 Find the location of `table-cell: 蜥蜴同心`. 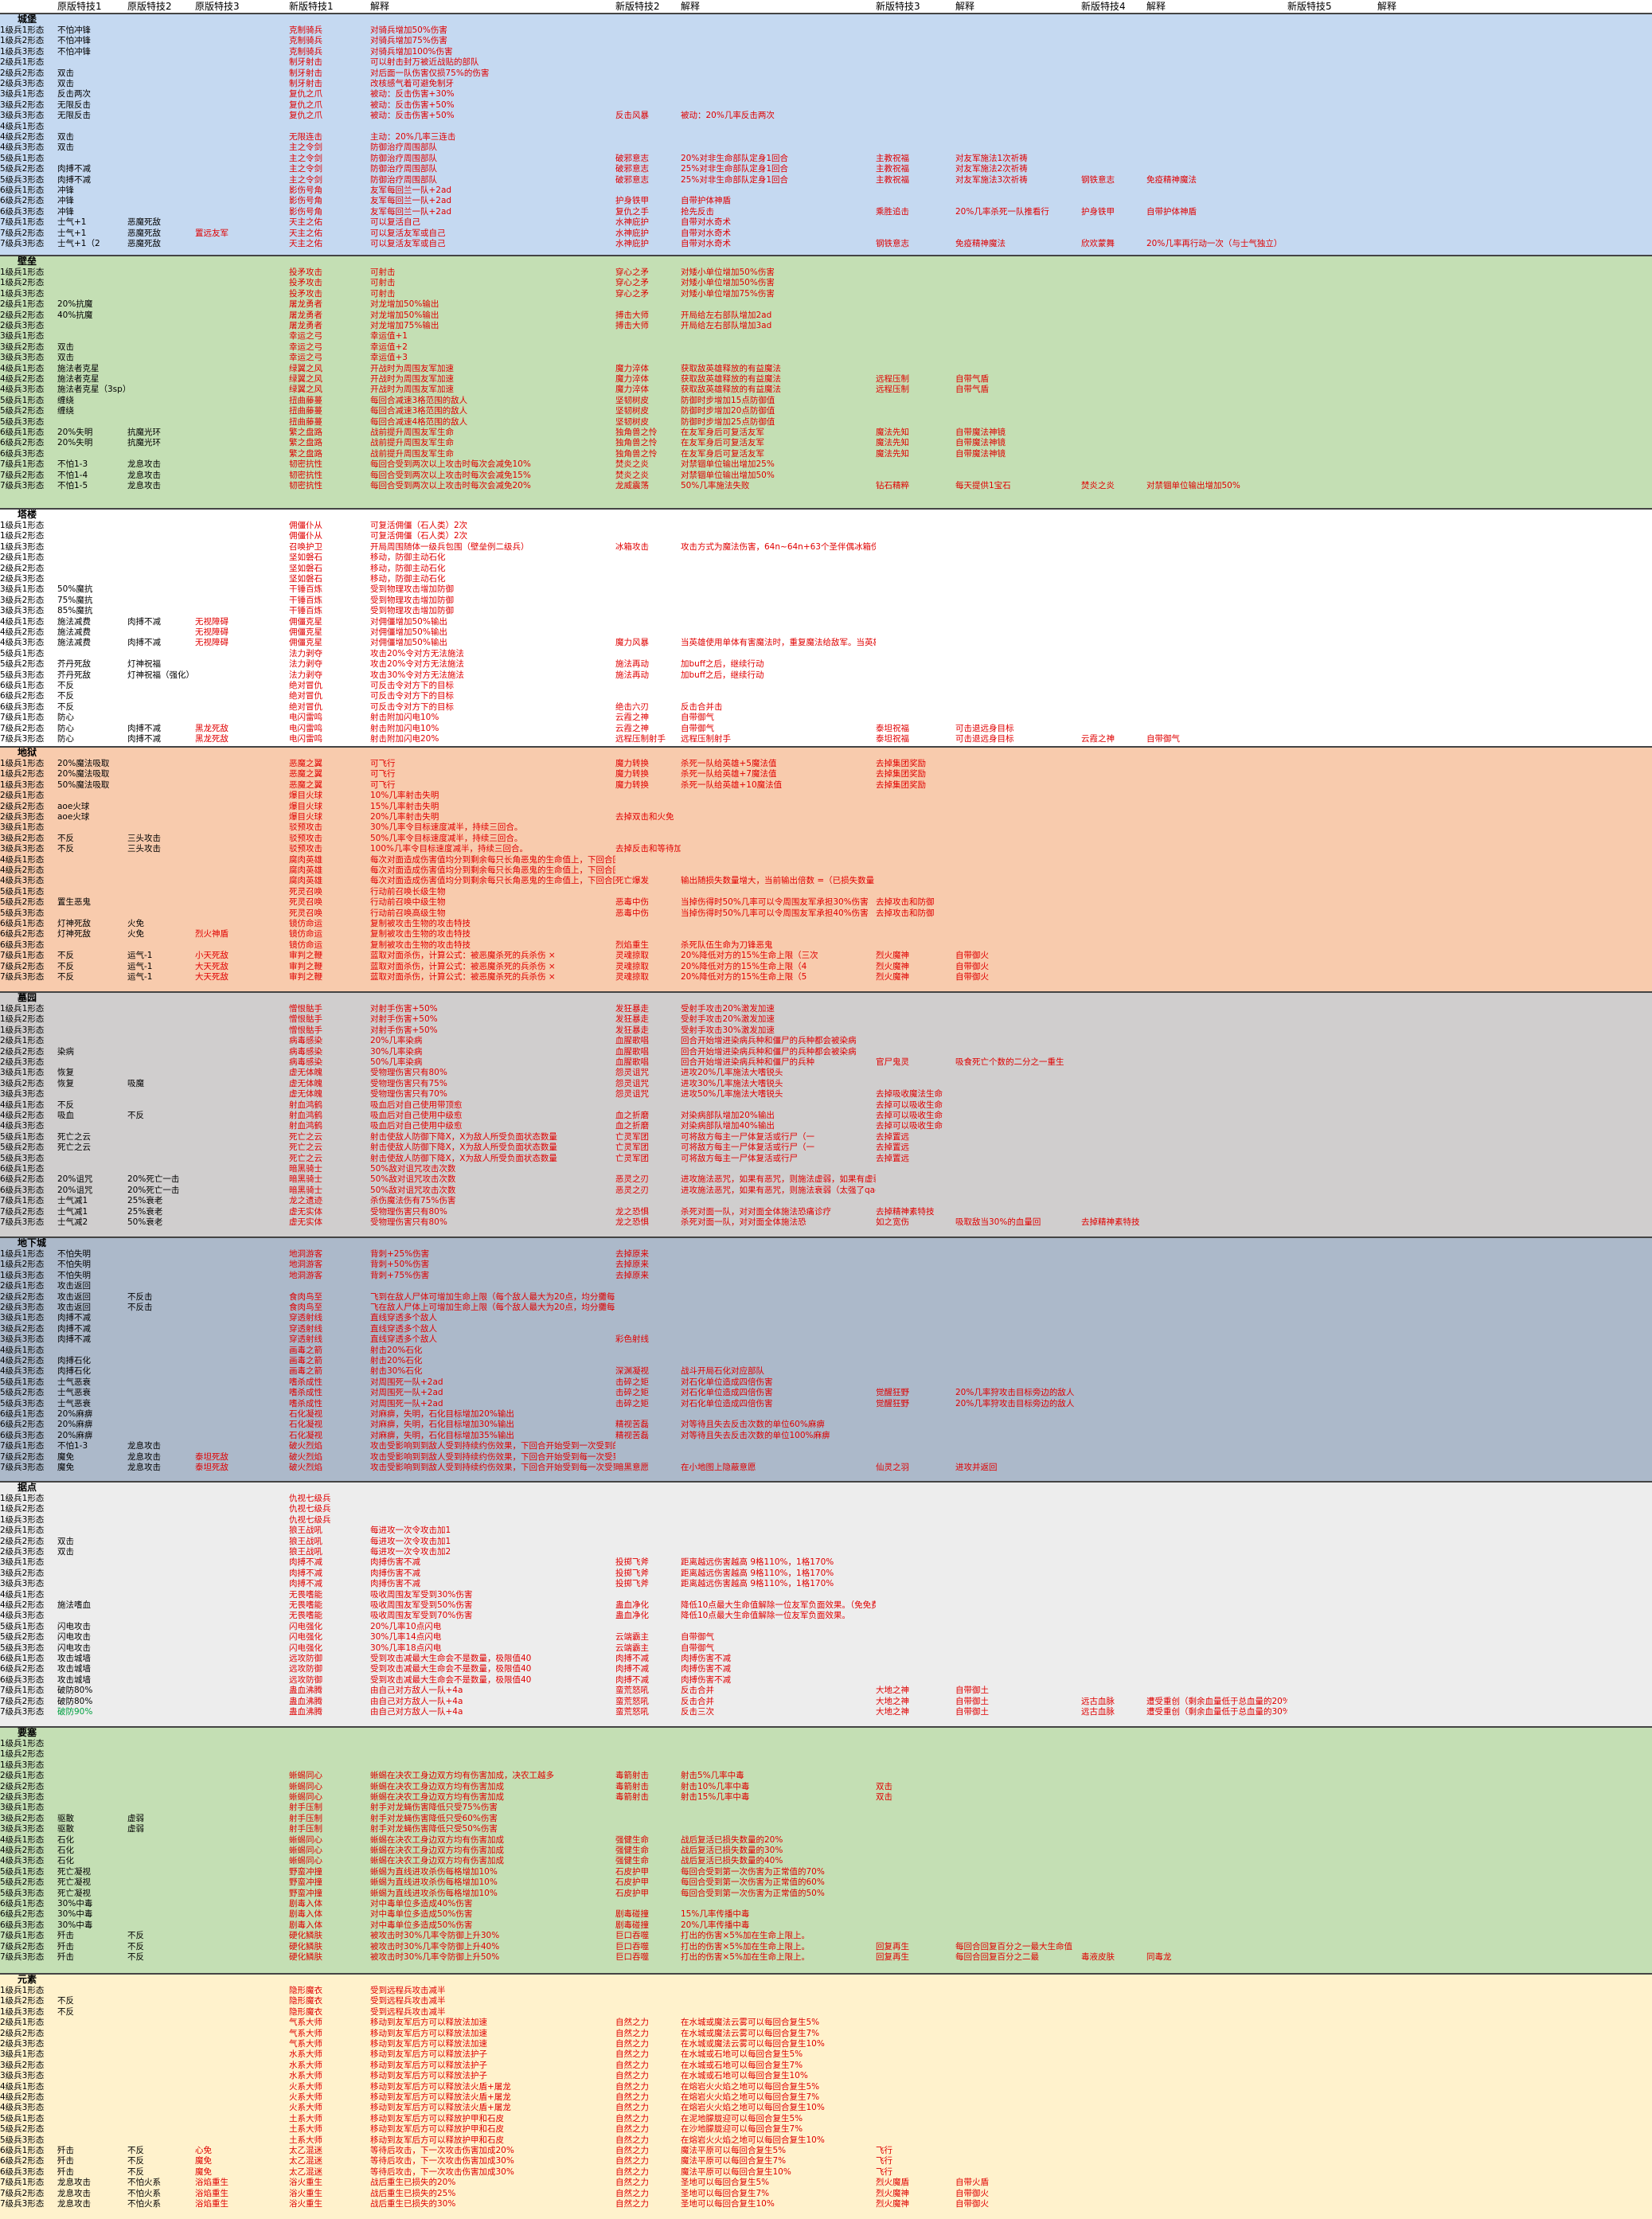

table-cell: 蜥蜴同心 is located at coordinates (305, 1861).